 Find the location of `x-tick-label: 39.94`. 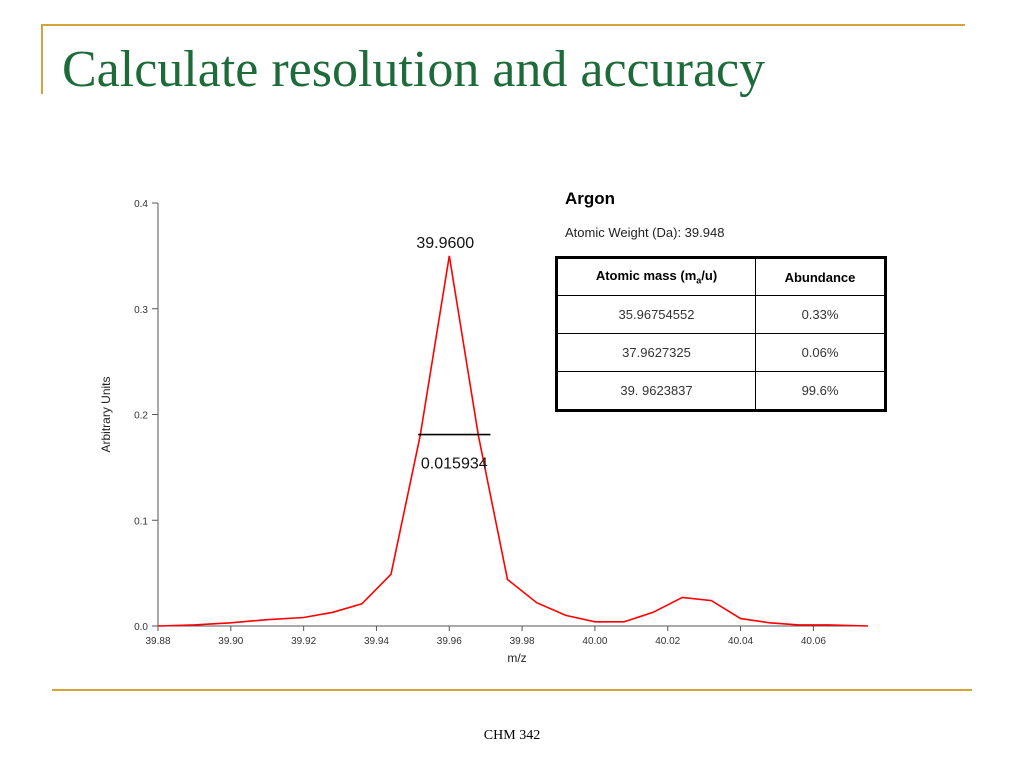

x-tick-label: 39.94 is located at coordinates (376, 641).